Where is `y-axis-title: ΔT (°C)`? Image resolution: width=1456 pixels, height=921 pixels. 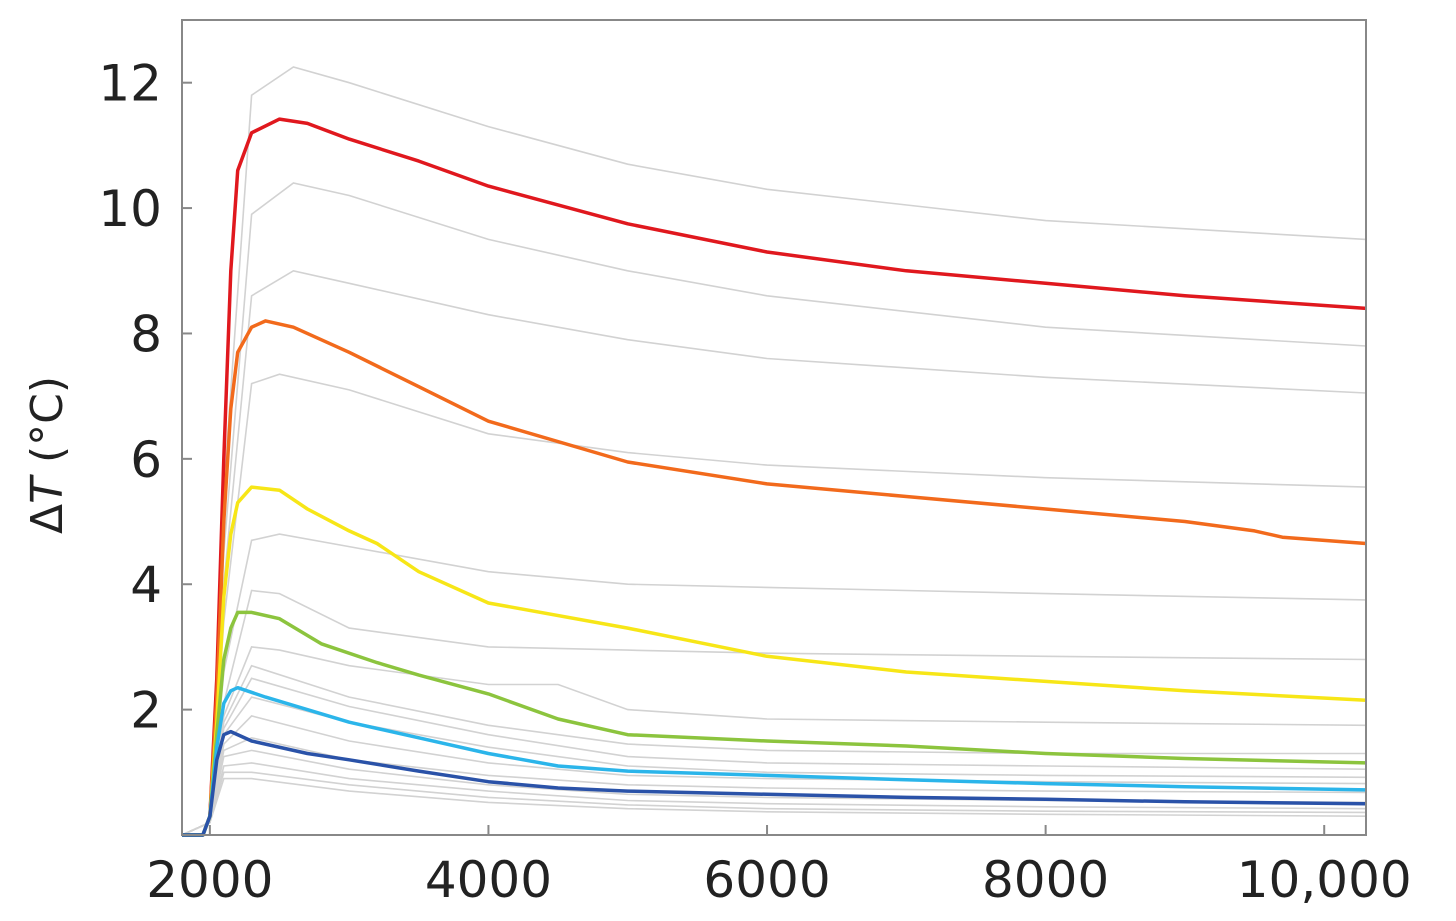
y-axis-title: ΔT (°C) is located at coordinates (47, 455).